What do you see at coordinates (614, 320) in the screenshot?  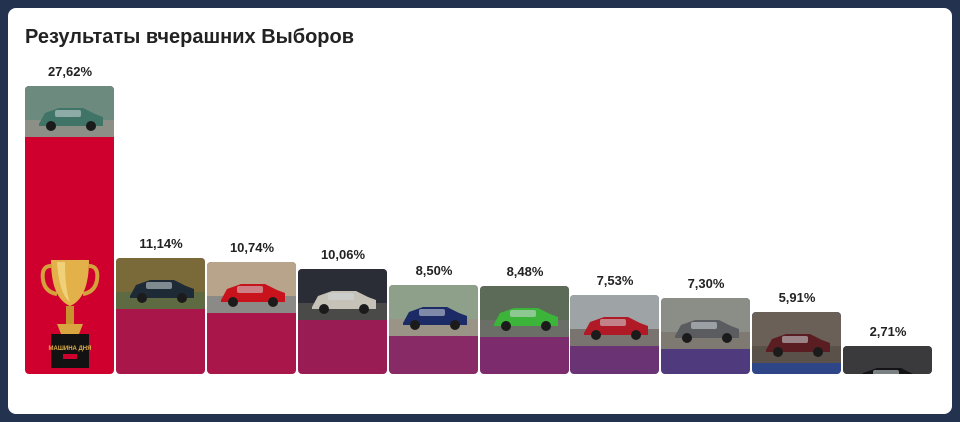 I see `red-sedan-photo` at bounding box center [614, 320].